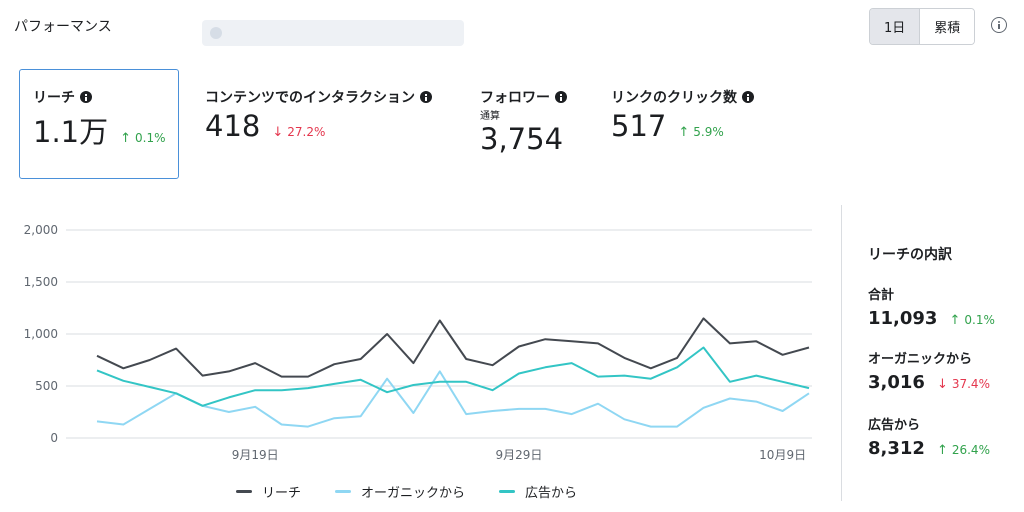 This screenshot has width=1024, height=512. I want to click on x-tick-label: 9月29日, so click(518, 455).